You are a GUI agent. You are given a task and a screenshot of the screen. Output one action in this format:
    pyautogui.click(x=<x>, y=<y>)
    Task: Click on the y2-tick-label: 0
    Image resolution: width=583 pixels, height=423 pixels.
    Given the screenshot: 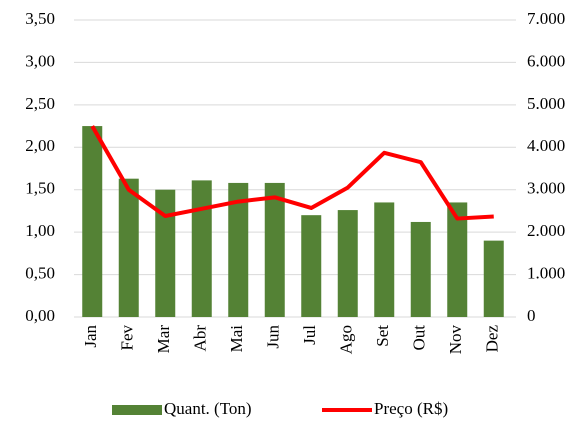 What is the action you would take?
    pyautogui.click(x=531, y=315)
    